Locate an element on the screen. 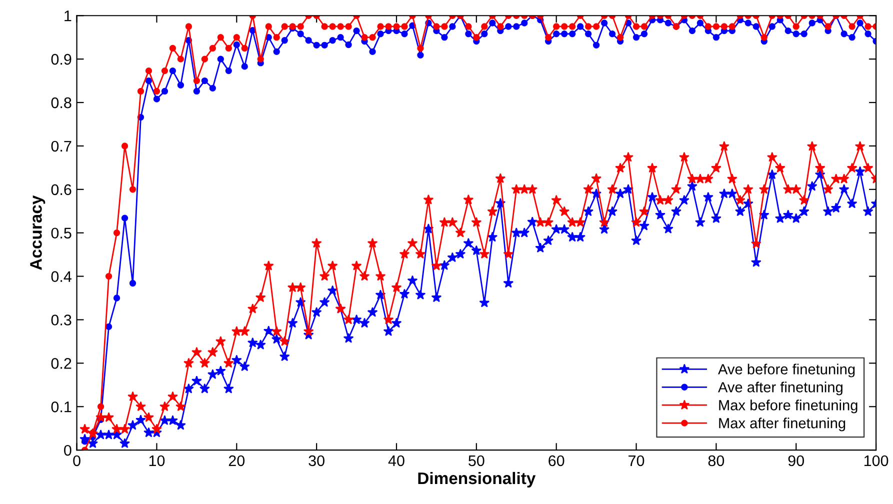  y-tick-label: 0.7 is located at coordinates (61, 146).